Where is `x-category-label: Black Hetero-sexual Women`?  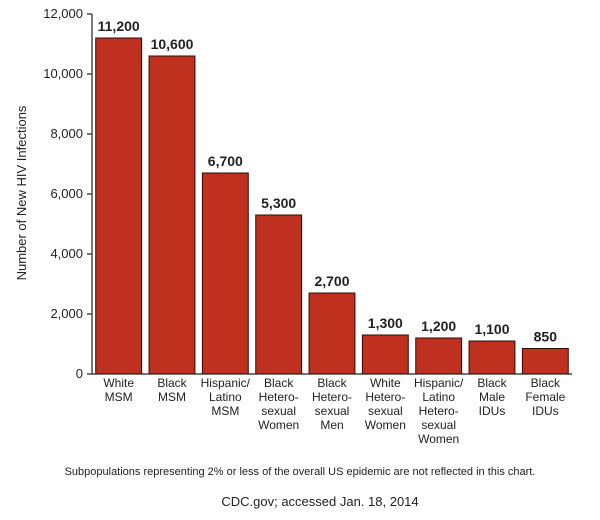
x-category-label: Black Hetero-sexual Women is located at coordinates (278, 404).